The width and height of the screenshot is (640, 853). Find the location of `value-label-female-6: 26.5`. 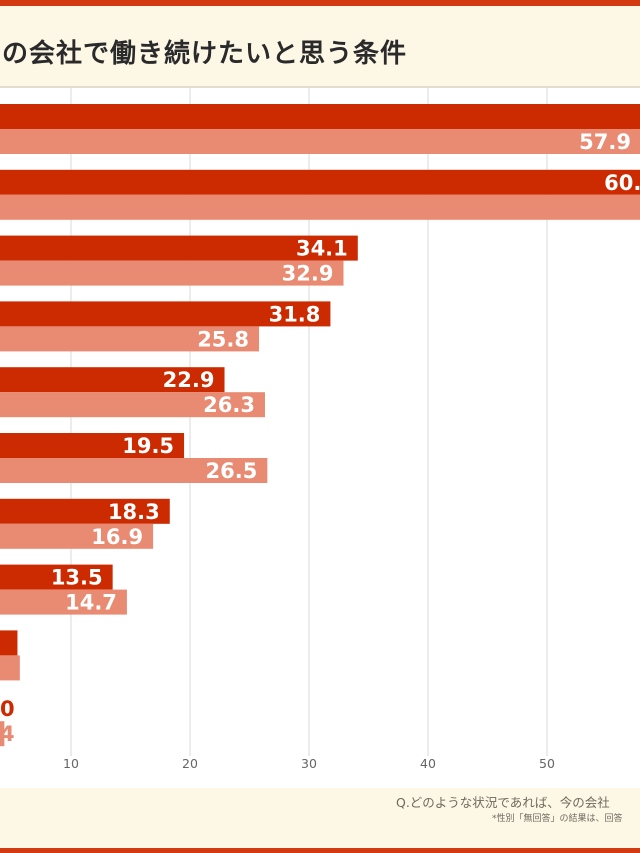

value-label-female-6: 26.5 is located at coordinates (232, 471).